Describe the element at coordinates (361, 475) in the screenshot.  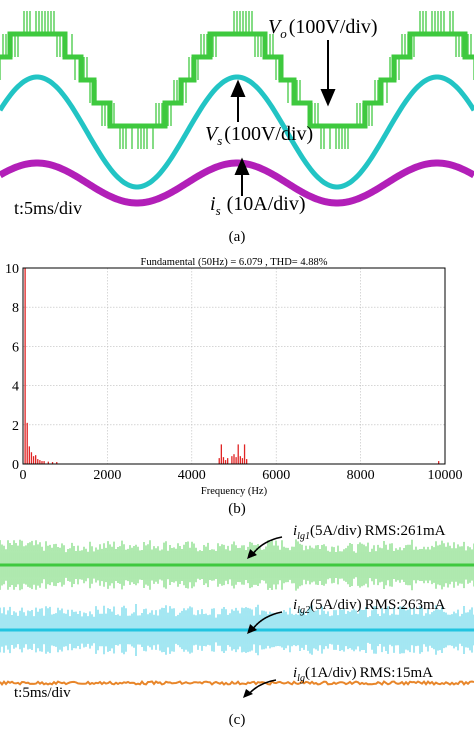
I see `x-tick-label: 8000` at that location.